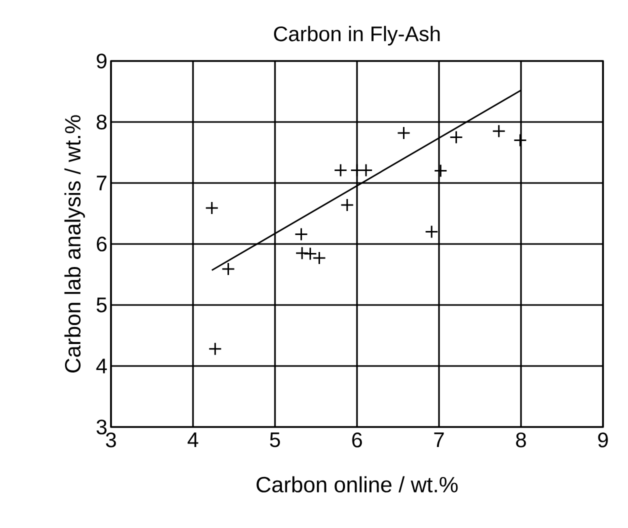 The height and width of the screenshot is (528, 628). What do you see at coordinates (101, 244) in the screenshot?
I see `y-tick-label: 6` at bounding box center [101, 244].